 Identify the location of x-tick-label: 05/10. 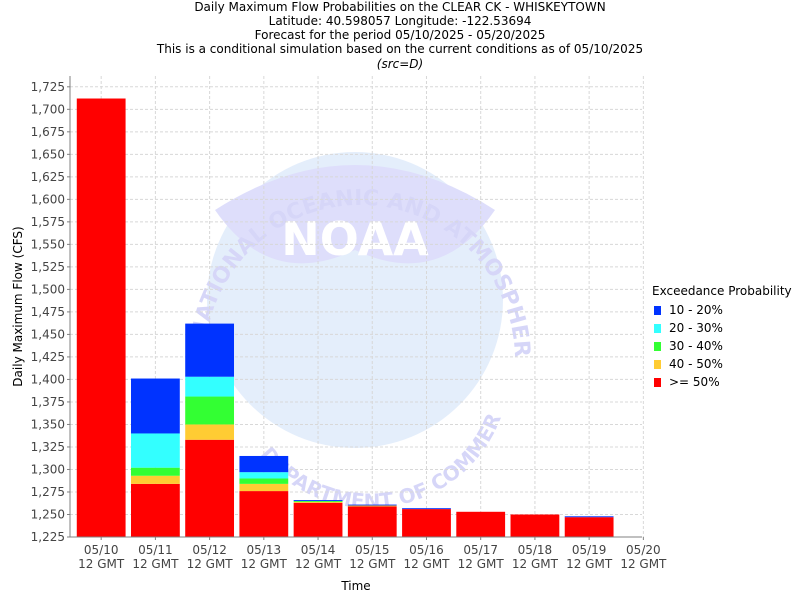
(101, 550).